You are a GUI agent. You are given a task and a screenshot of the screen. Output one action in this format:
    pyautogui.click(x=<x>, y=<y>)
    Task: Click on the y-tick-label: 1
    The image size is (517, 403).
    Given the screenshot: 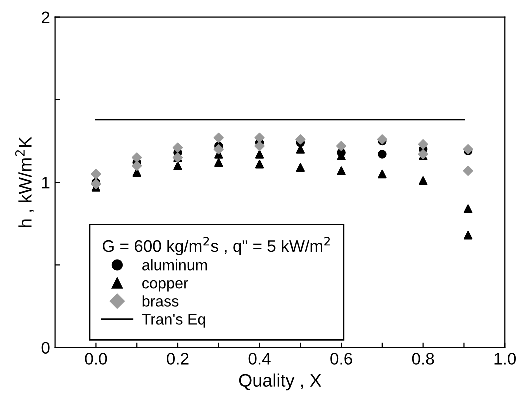 What is the action you would take?
    pyautogui.click(x=46, y=183)
    